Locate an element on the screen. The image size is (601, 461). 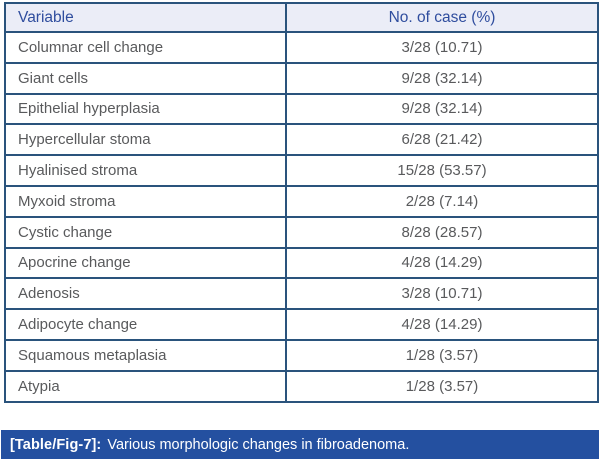
case-count-cell: 6/28 (21.42) is located at coordinates (442, 140).